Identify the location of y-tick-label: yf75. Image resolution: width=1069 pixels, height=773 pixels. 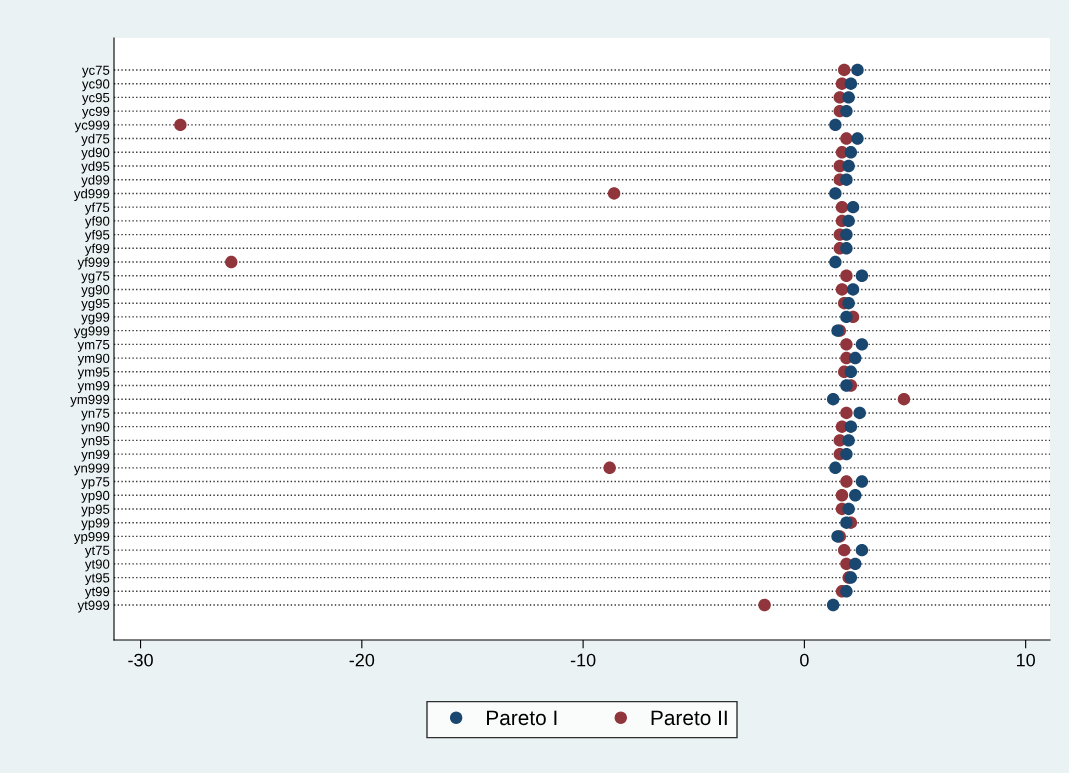
(97, 208).